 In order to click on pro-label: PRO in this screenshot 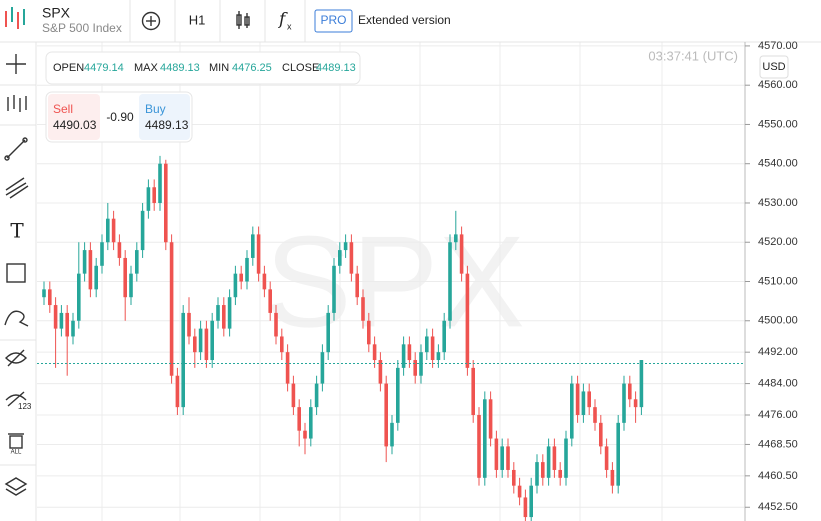, I will do `click(333, 20)`.